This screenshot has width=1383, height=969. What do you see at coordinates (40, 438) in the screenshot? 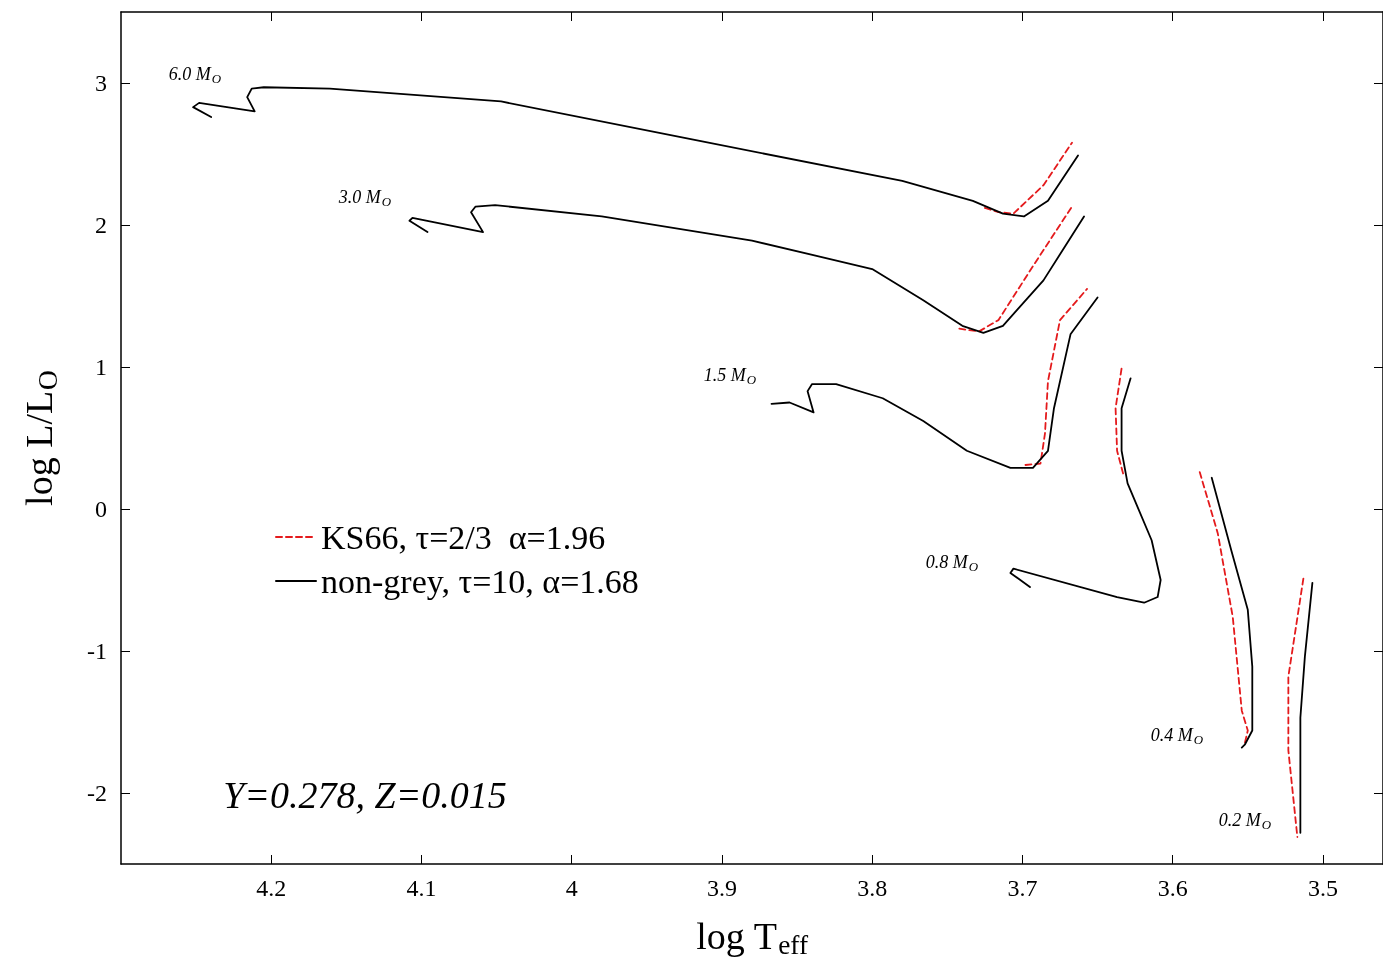
I see `y-axis-title: log L/LO` at bounding box center [40, 438].